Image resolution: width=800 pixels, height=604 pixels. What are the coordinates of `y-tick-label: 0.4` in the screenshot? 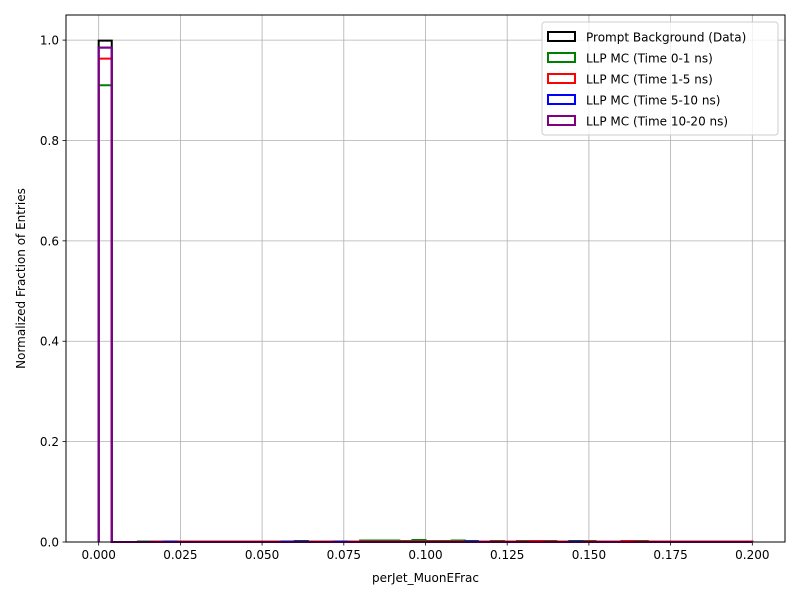 It's located at (49, 342).